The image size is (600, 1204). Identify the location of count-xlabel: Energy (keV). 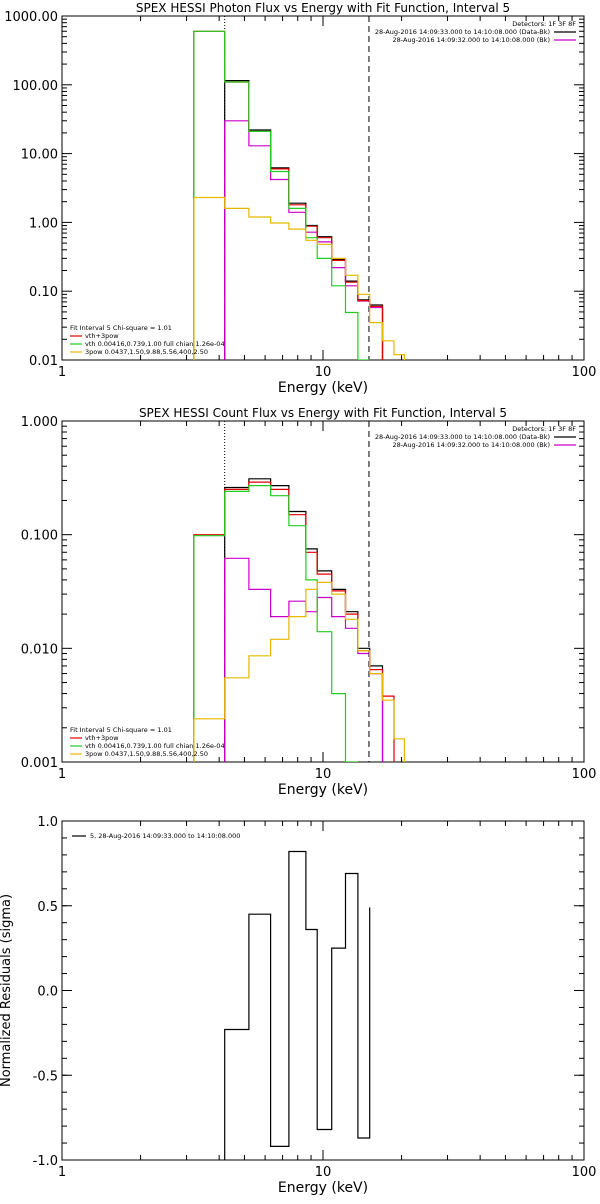
(323, 790).